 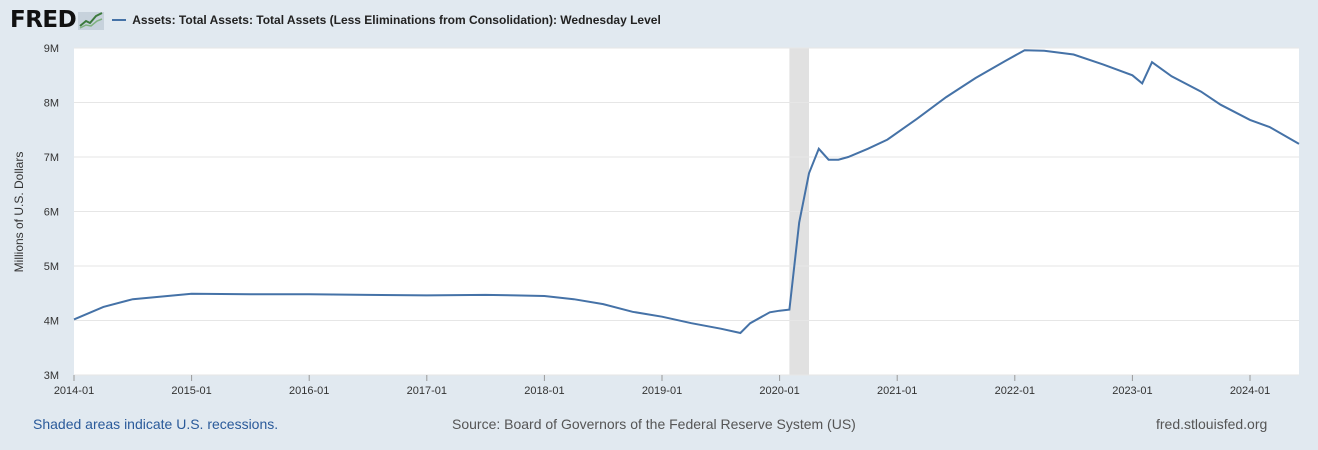 What do you see at coordinates (51, 267) in the screenshot?
I see `y-tick-label: 5M` at bounding box center [51, 267].